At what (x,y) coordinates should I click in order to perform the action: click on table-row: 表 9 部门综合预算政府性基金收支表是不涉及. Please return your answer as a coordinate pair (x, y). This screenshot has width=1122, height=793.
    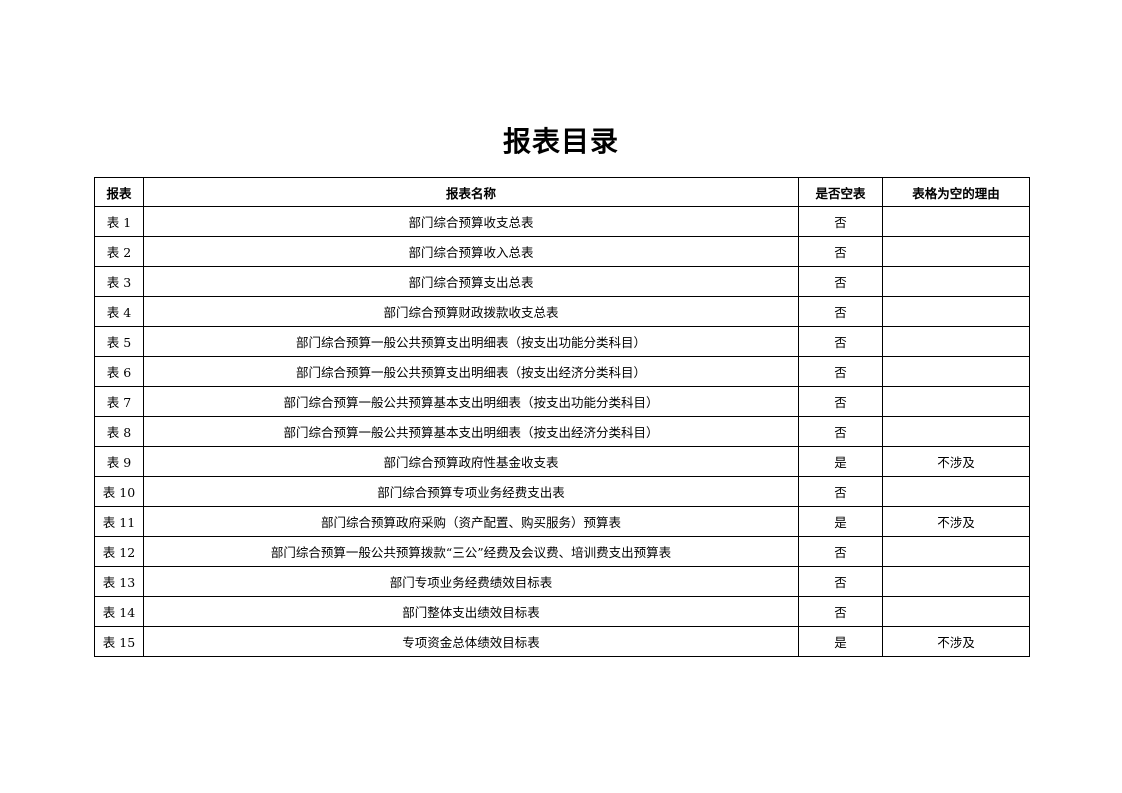
    Looking at the image, I should click on (562, 461).